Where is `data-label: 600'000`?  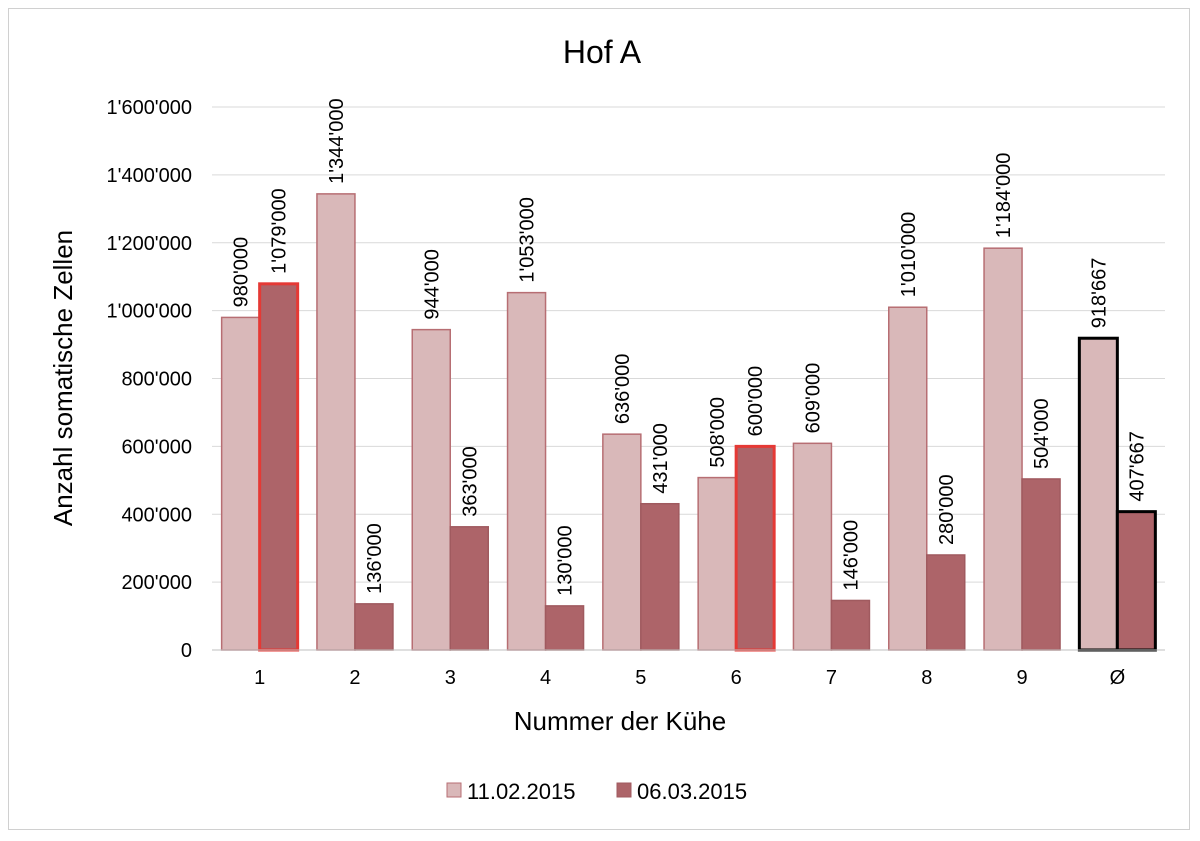 data-label: 600'000 is located at coordinates (756, 401).